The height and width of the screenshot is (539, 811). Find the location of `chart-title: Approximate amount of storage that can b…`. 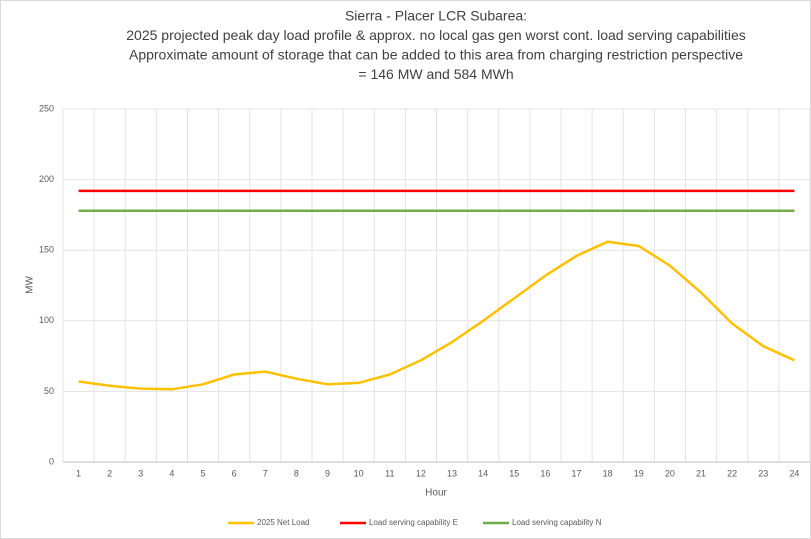

chart-title: Approximate amount of storage that can b… is located at coordinates (436, 55).